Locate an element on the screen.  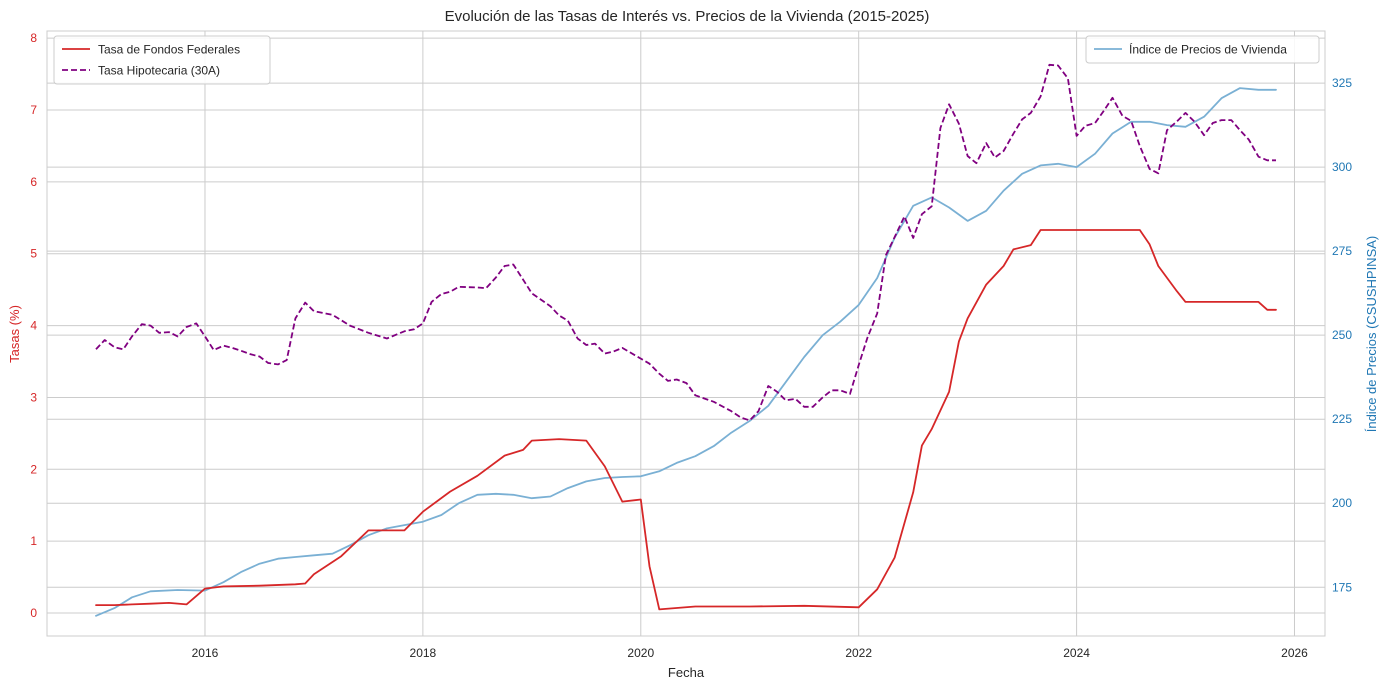
y-left-tick-label: 5 is located at coordinates (33, 254).